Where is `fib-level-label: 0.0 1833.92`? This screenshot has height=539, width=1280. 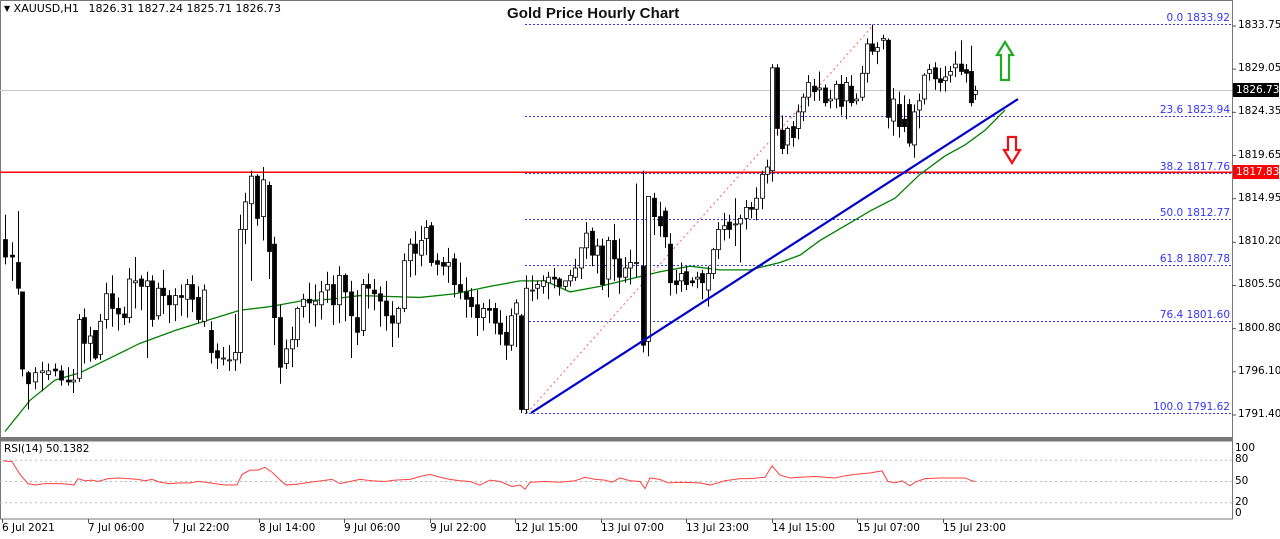
fib-level-label: 0.0 1833.92 is located at coordinates (1198, 17).